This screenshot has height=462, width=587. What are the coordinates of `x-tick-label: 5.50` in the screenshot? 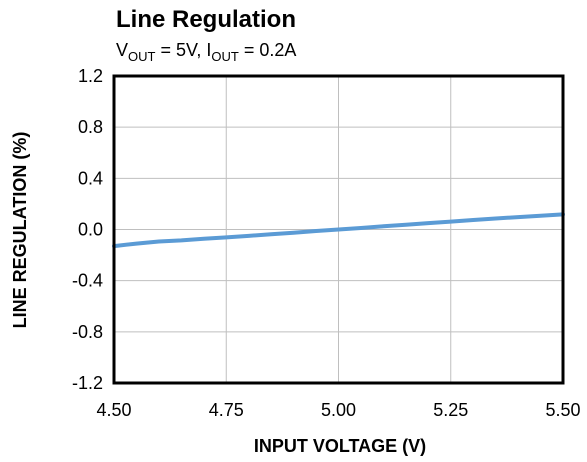 It's located at (562, 410).